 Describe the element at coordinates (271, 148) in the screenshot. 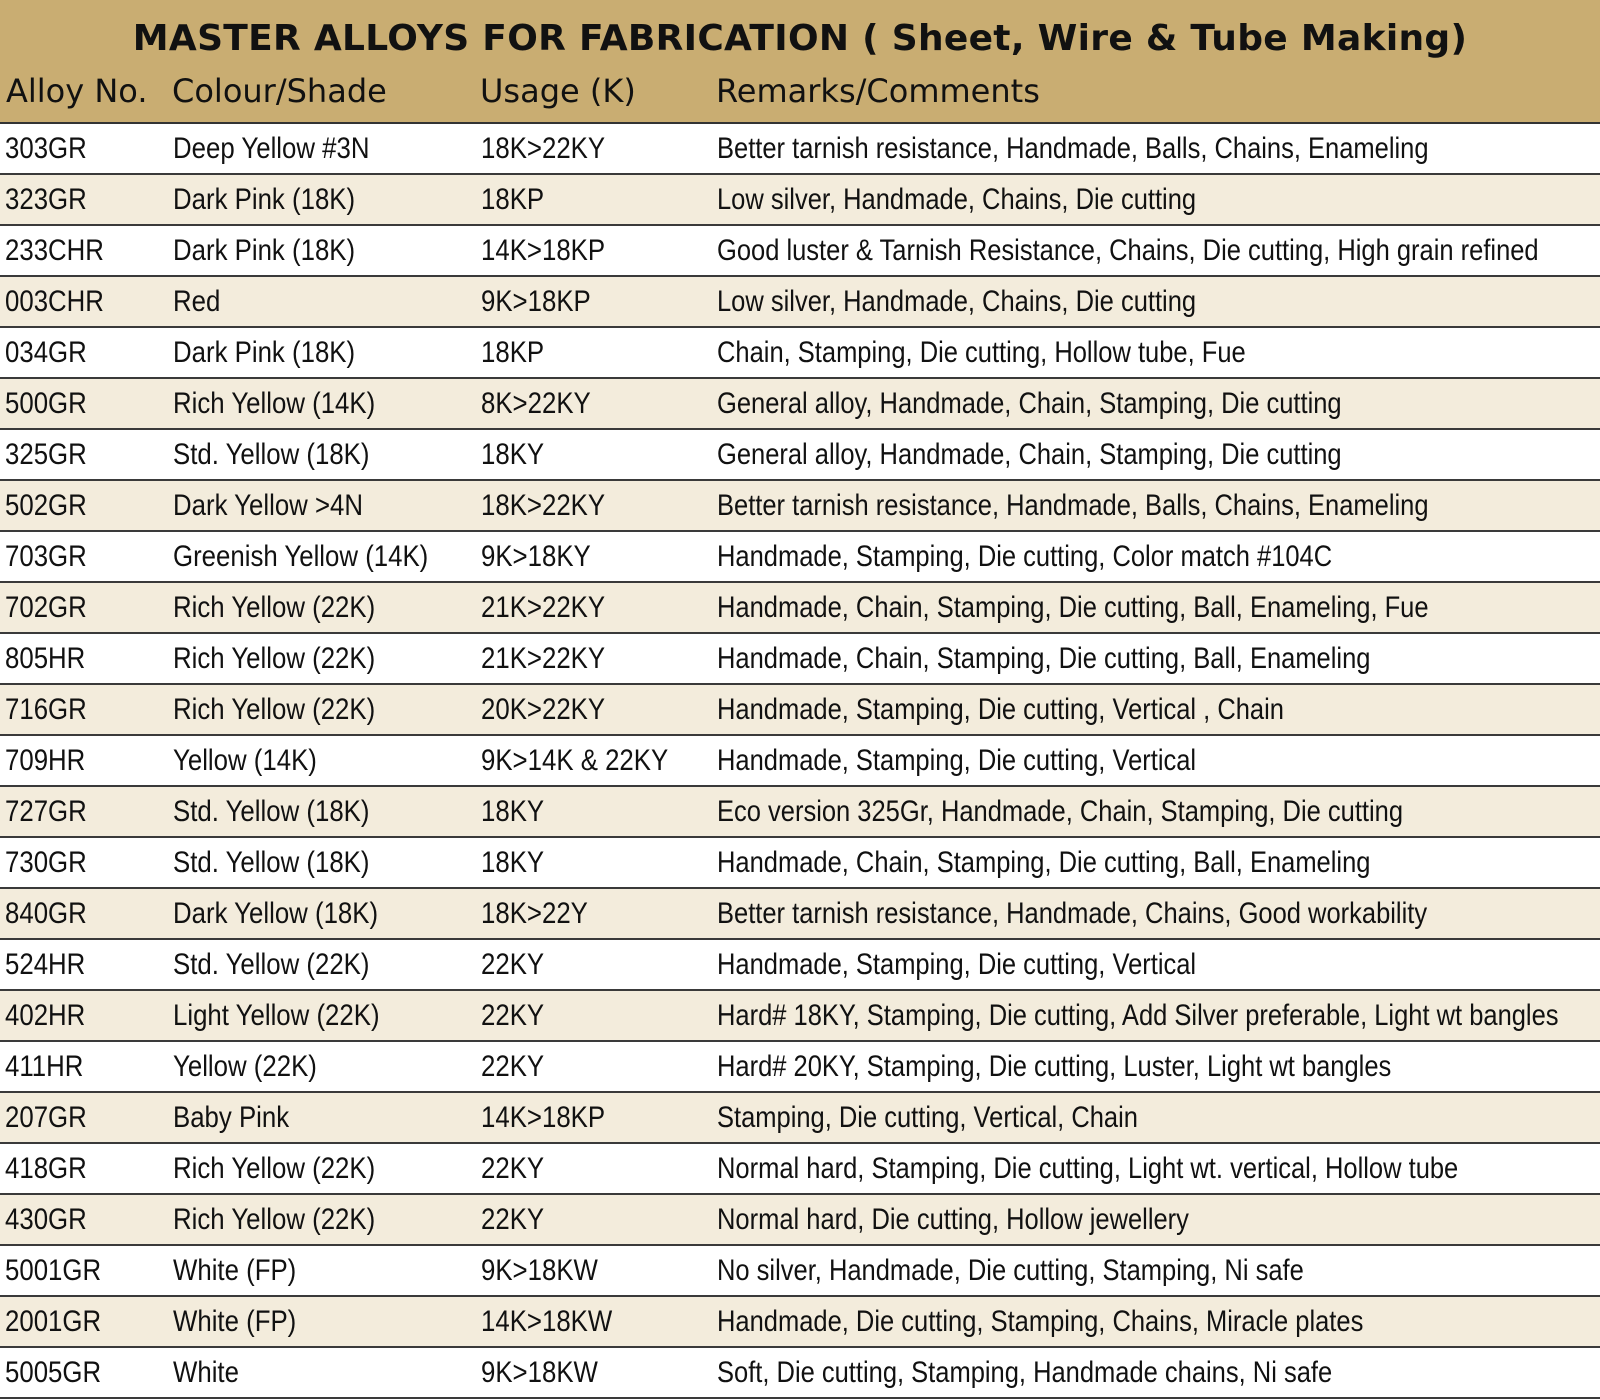

I see `colour-shade-cell: Deep Yellow #3N` at that location.